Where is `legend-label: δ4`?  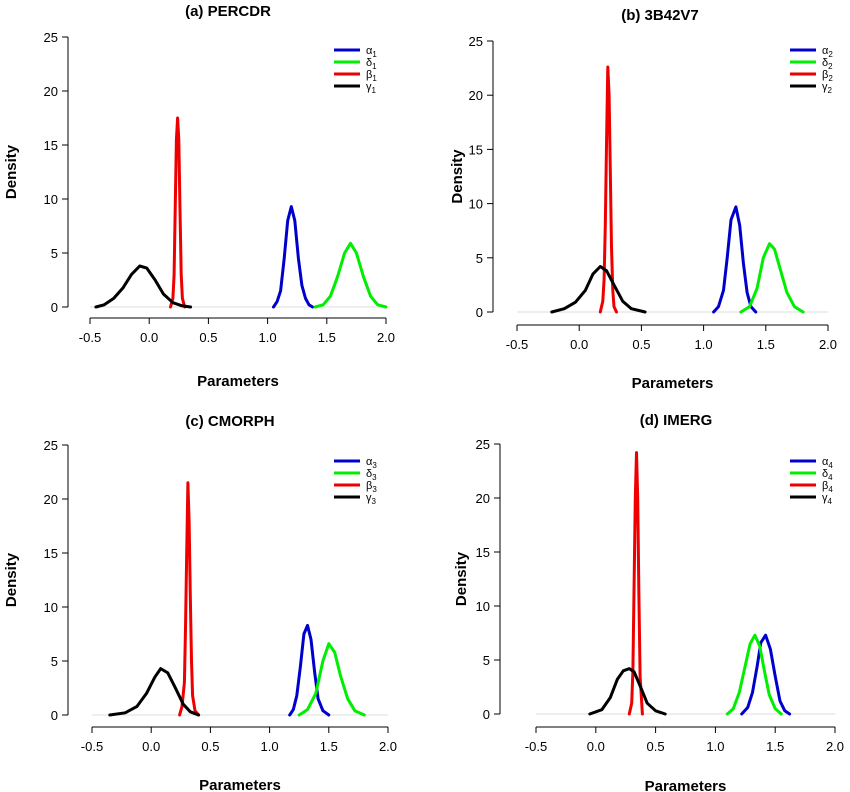
legend-label: δ4 is located at coordinates (827, 475).